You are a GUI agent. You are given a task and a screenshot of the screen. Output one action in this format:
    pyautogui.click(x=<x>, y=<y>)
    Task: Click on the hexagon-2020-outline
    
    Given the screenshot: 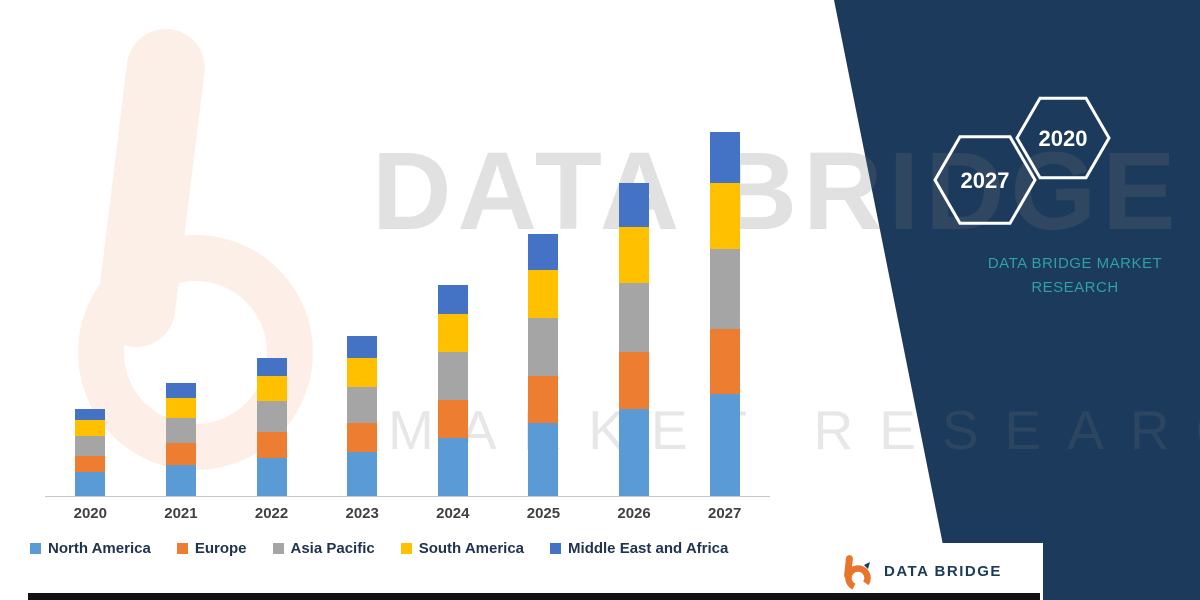 What is the action you would take?
    pyautogui.click(x=1063, y=138)
    